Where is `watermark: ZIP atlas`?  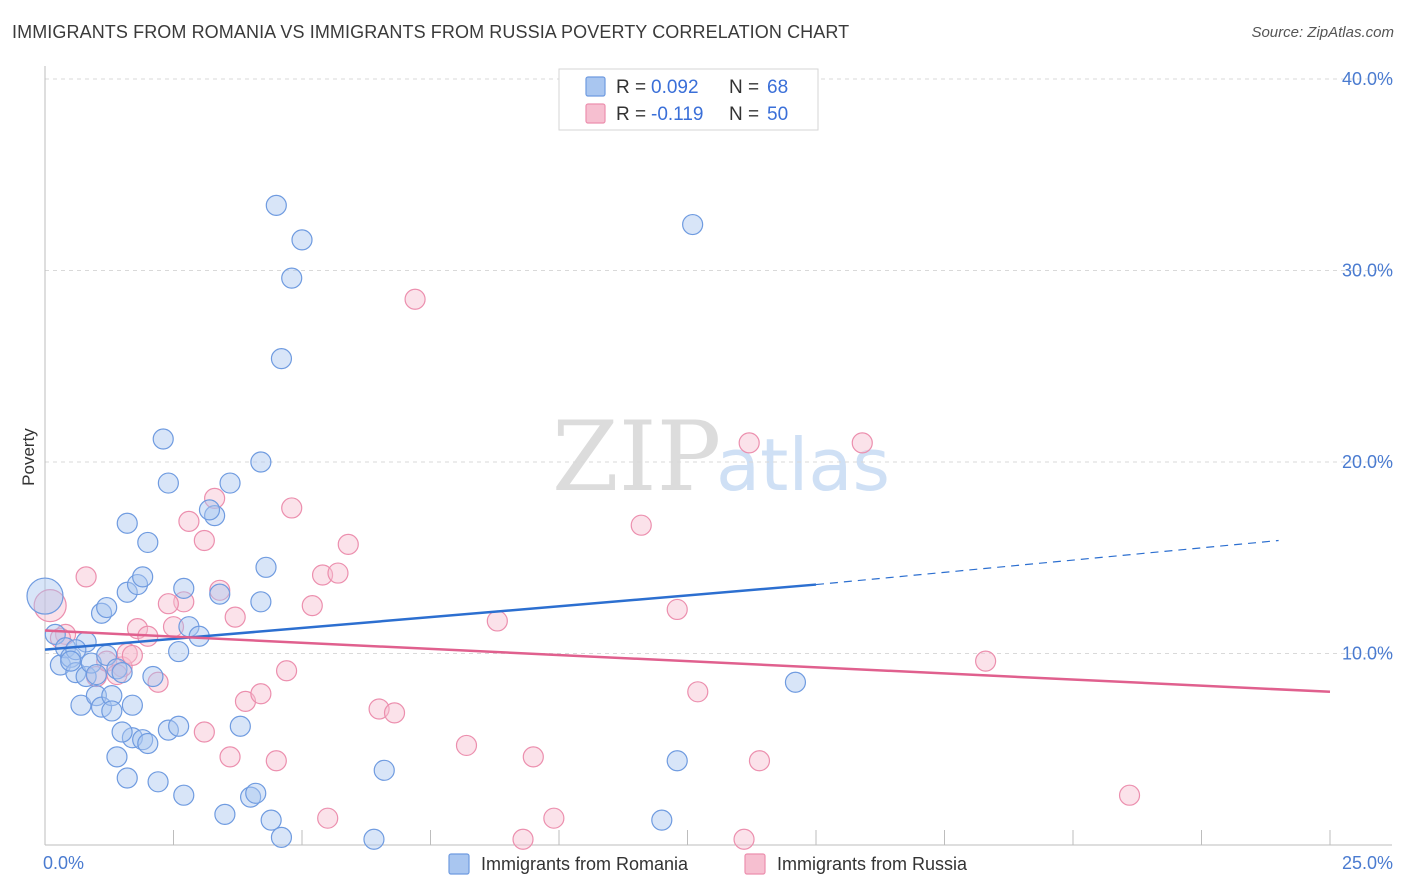
watermark: ZIP atlas is located at coordinates (721, 457).